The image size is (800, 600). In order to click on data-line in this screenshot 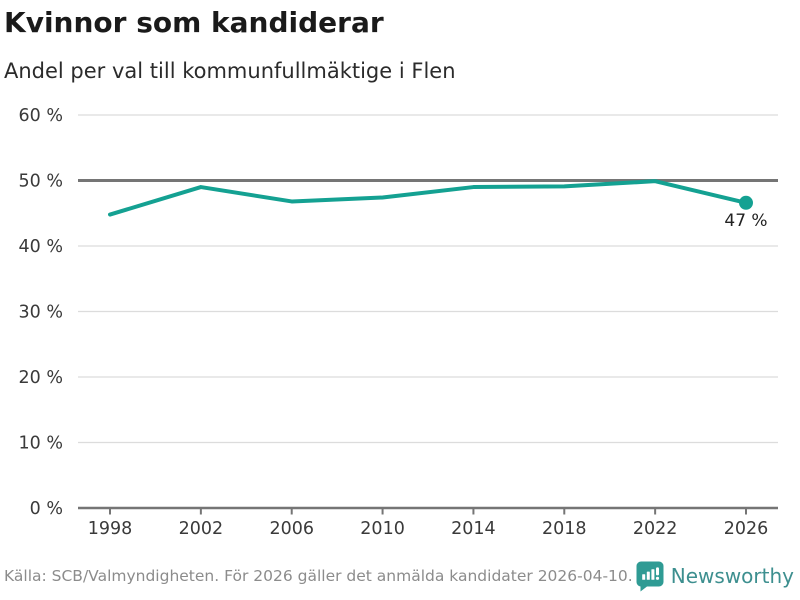, I will do `click(428, 198)`.